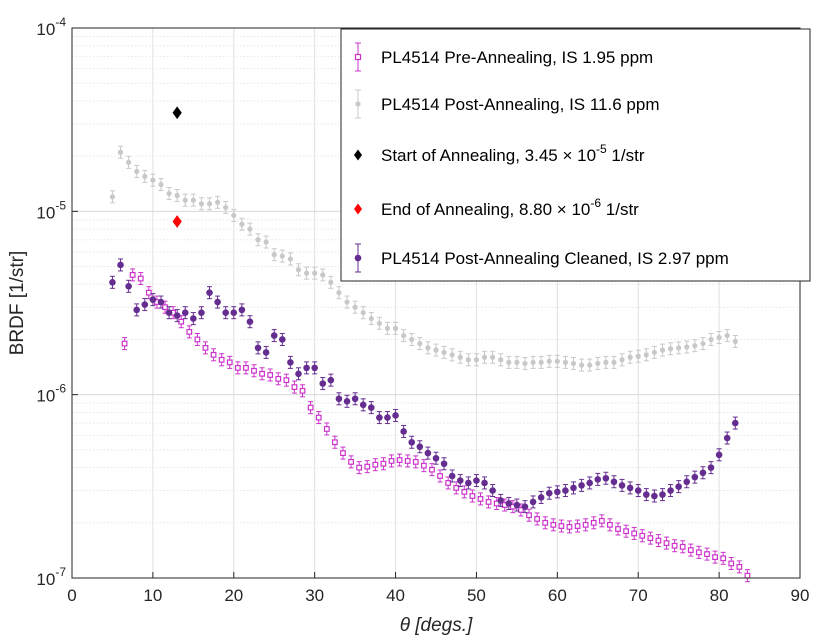 This screenshot has height=642, width=830. I want to click on legend-label: End of Annealing, 8.80 × 10-6 1/str, so click(510, 207).